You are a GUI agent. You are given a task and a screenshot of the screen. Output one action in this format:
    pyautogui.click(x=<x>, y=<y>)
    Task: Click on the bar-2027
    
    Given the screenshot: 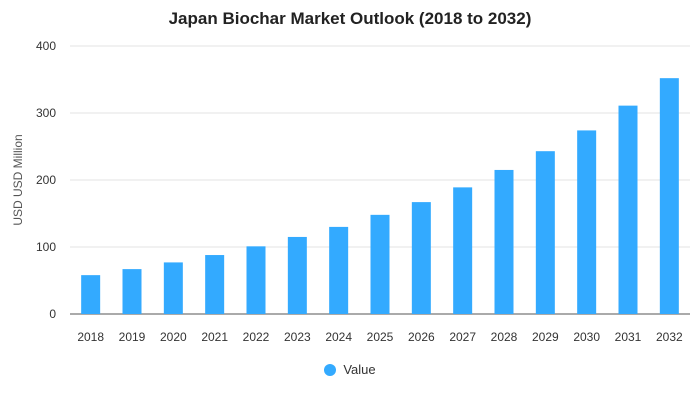 What is the action you would take?
    pyautogui.click(x=463, y=250)
    